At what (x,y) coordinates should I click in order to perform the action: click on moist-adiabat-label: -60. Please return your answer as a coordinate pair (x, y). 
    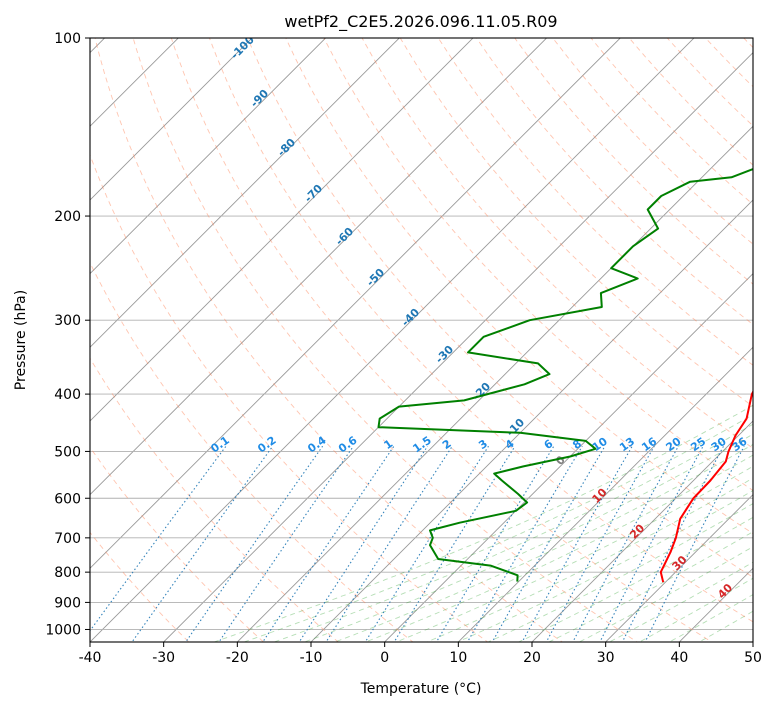
    Looking at the image, I should click on (344, 236).